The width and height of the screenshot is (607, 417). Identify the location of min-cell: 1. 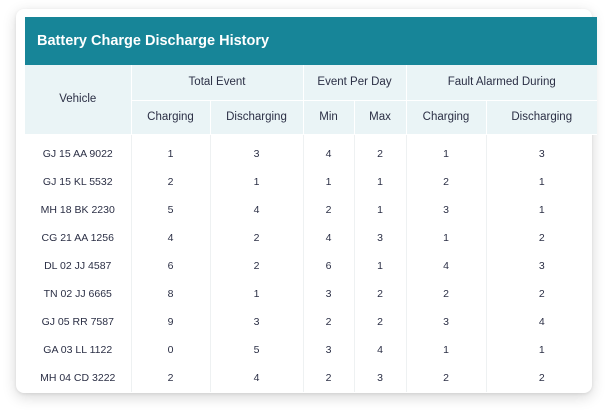
(329, 182).